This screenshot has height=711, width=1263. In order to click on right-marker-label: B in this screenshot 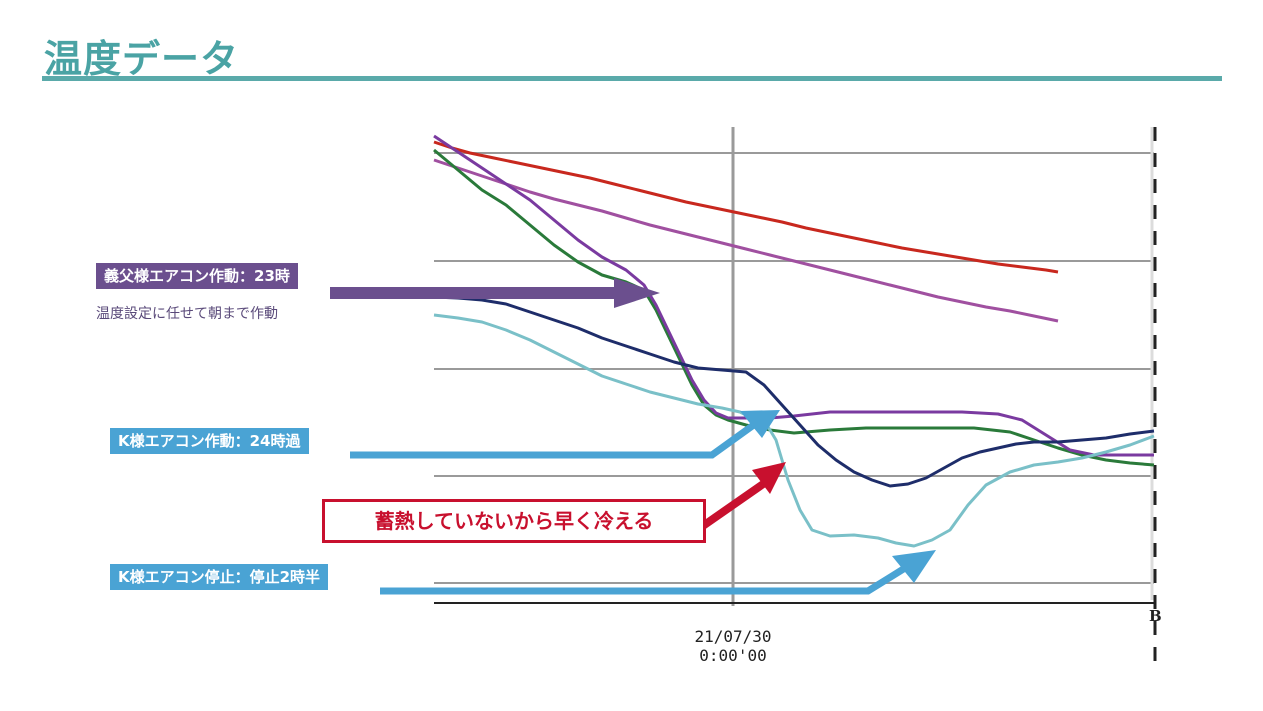, I will do `click(1155, 616)`.